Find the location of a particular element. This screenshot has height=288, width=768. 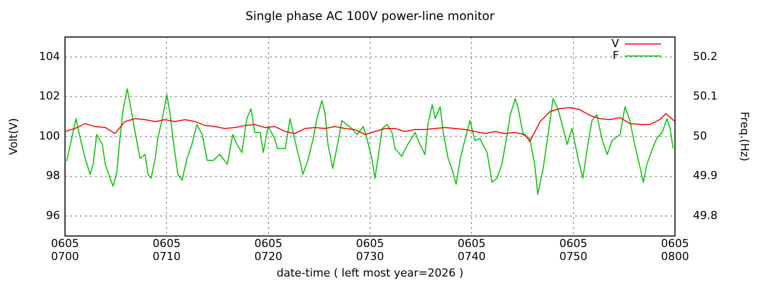

x-tick-label: 0605 0730 is located at coordinates (370, 250).